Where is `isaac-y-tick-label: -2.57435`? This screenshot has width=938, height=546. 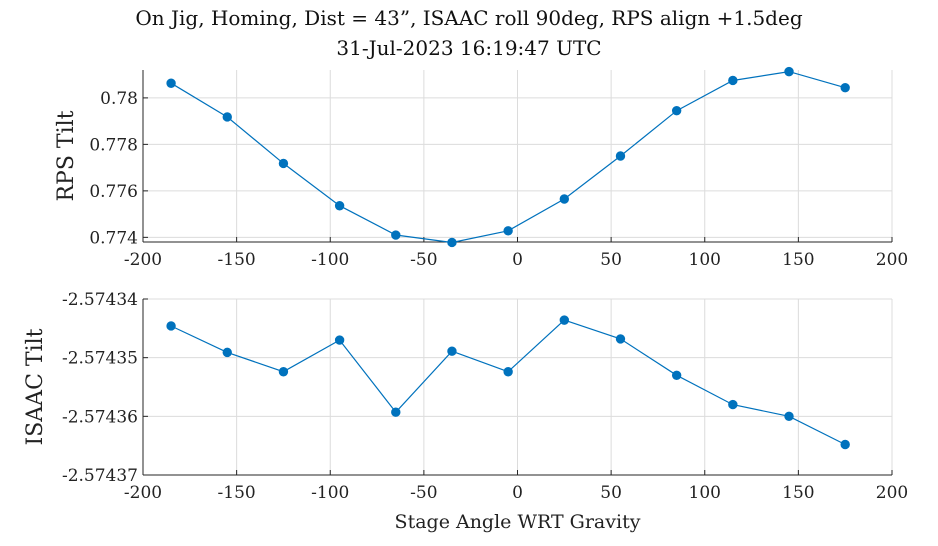
isaac-y-tick-label: -2.57435 is located at coordinates (100, 359).